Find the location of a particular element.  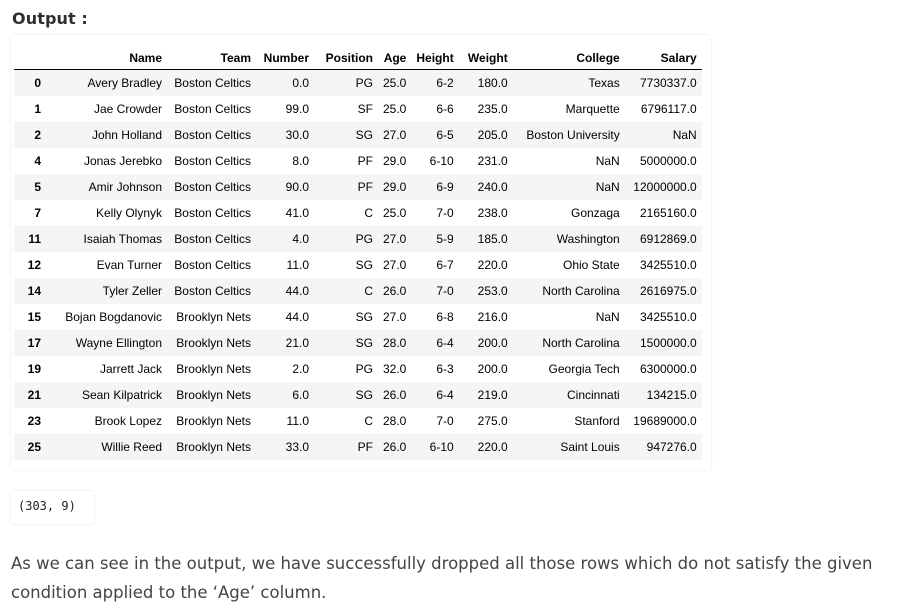

column-header: Height is located at coordinates (435, 58).